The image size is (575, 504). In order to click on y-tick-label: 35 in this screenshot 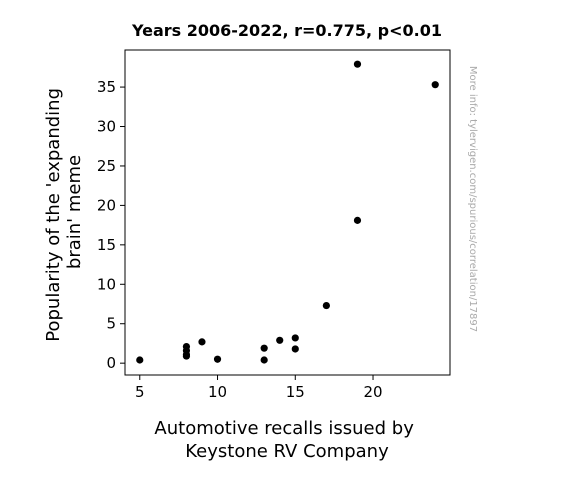, I will do `click(106, 87)`.